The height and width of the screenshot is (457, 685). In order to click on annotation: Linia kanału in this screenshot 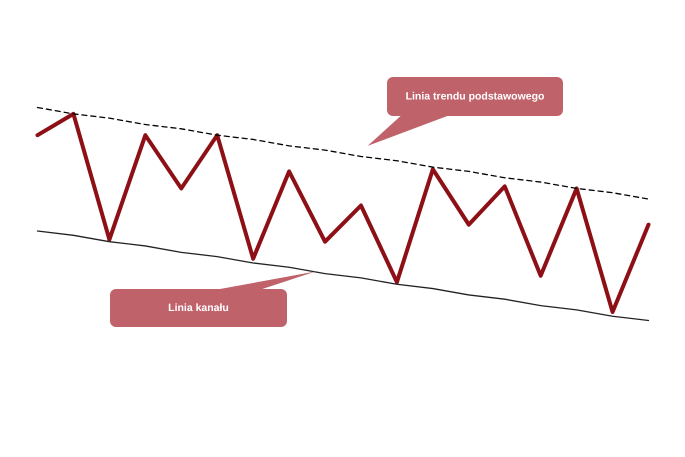, I will do `click(198, 308)`.